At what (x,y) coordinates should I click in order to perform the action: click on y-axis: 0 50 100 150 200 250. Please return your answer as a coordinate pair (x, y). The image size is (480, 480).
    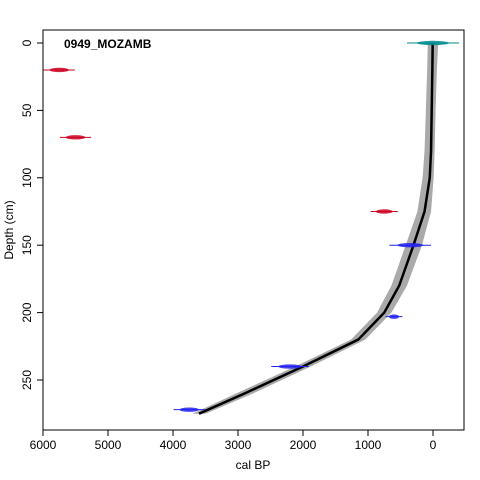
    Looking at the image, I should click on (31, 214).